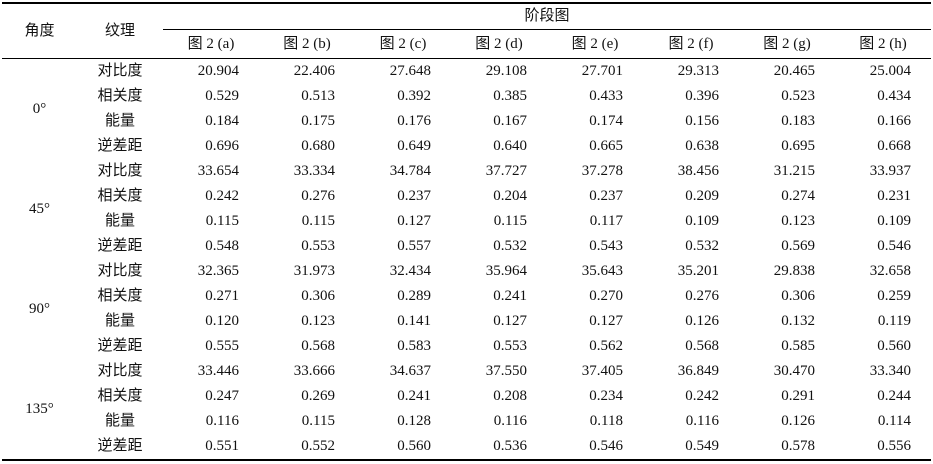 This screenshot has width=933, height=464. I want to click on value-cell: 0.123, so click(318, 321).